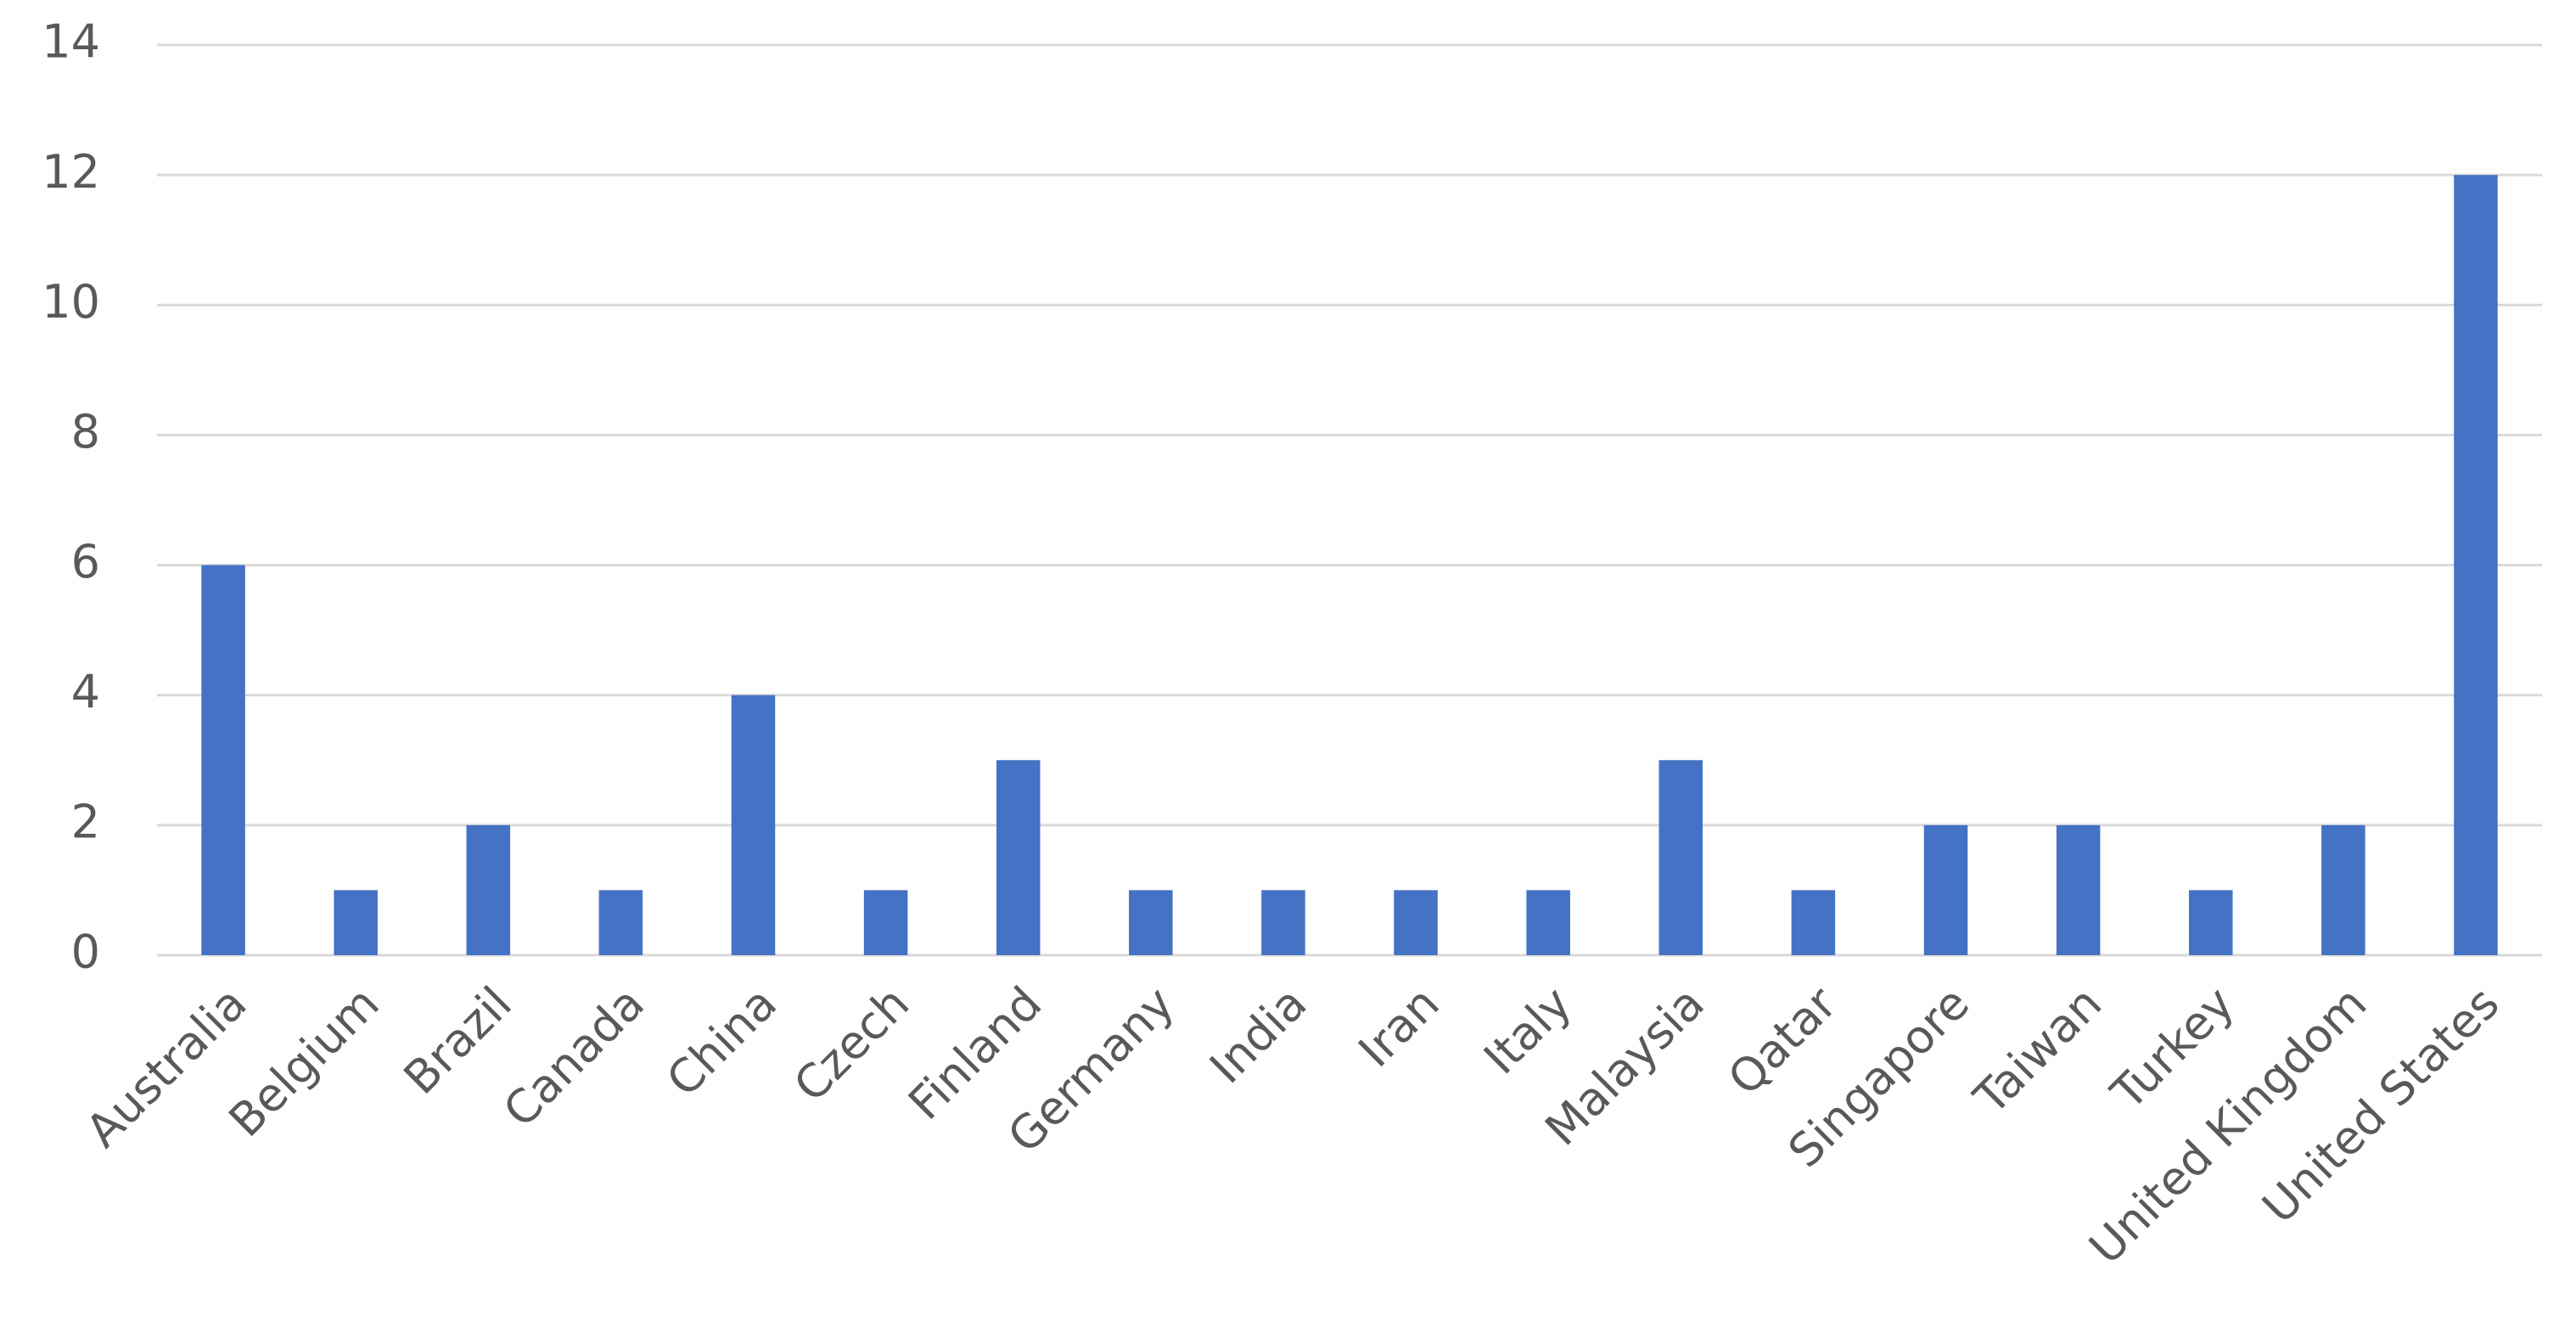  What do you see at coordinates (71, 302) in the screenshot?
I see `y-tick-label: 10` at bounding box center [71, 302].